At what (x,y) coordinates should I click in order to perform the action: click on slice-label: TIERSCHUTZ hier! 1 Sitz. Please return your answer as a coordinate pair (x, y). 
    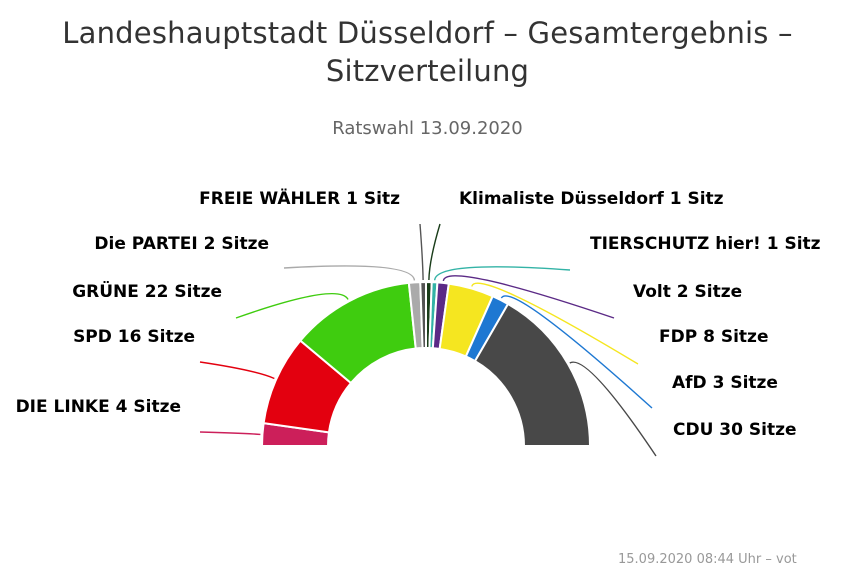
    Looking at the image, I should click on (705, 244).